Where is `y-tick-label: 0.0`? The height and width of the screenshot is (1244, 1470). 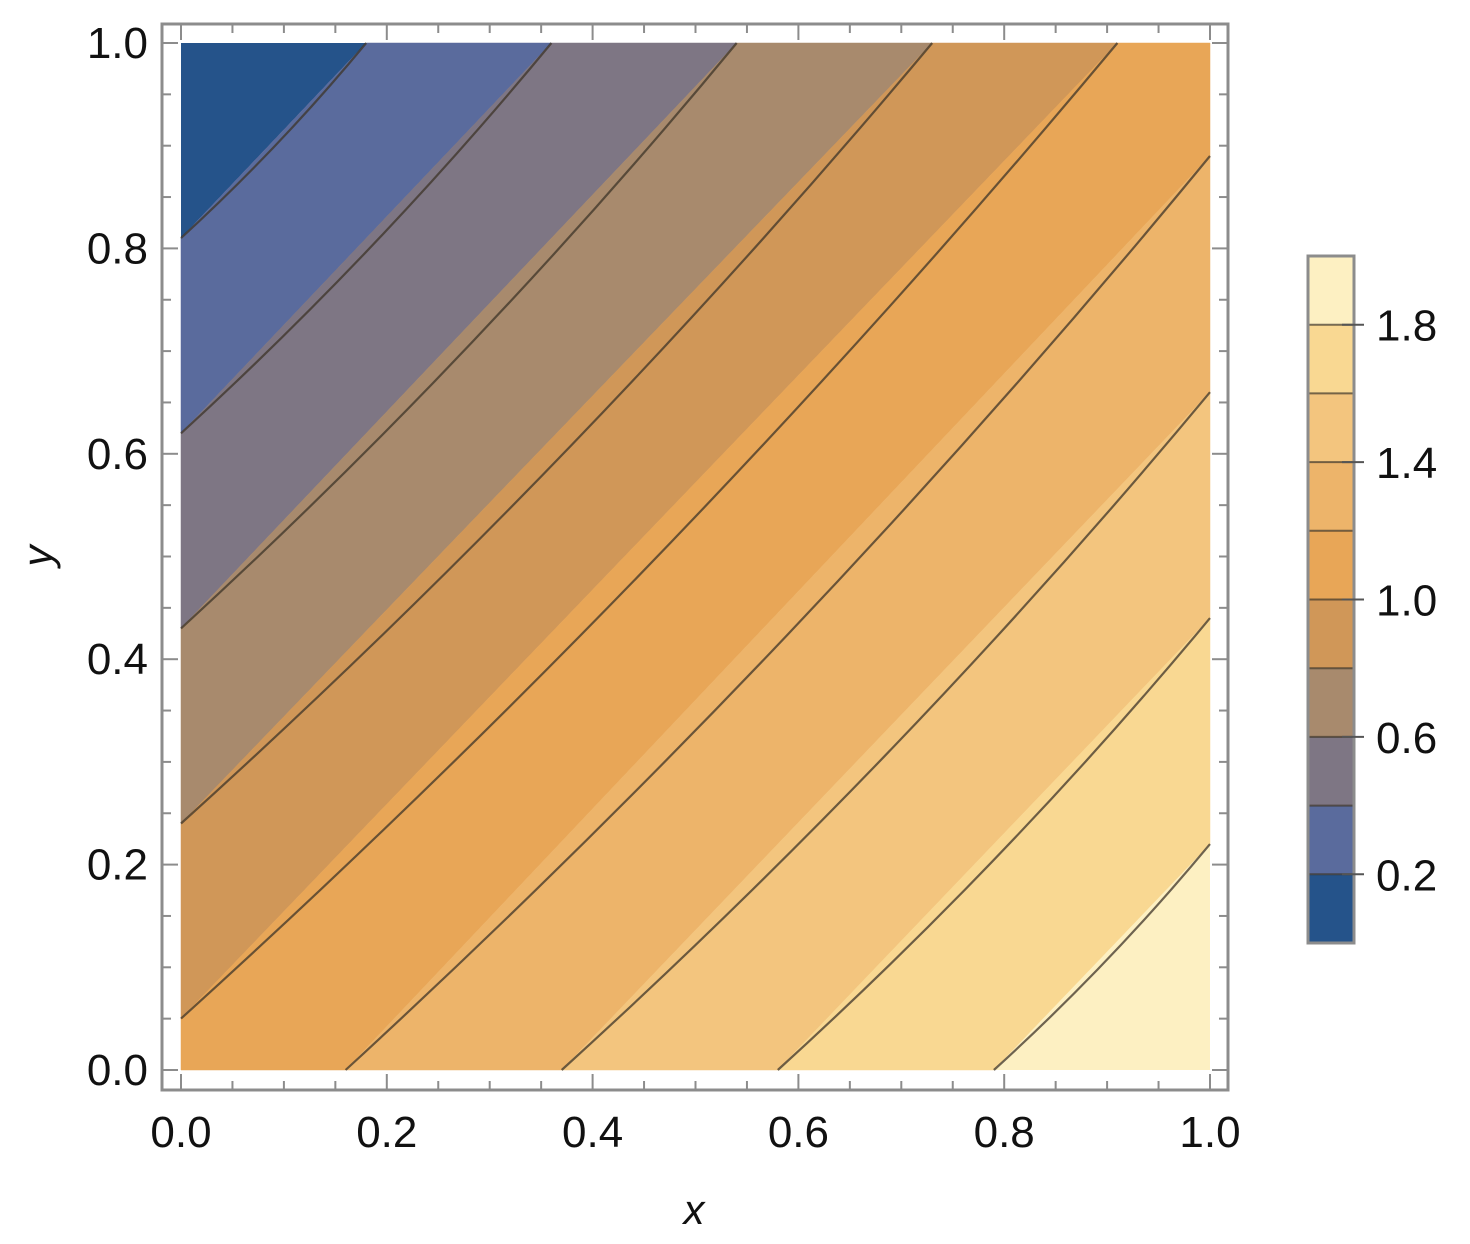
y-tick-label: 0.0 is located at coordinates (117, 1070).